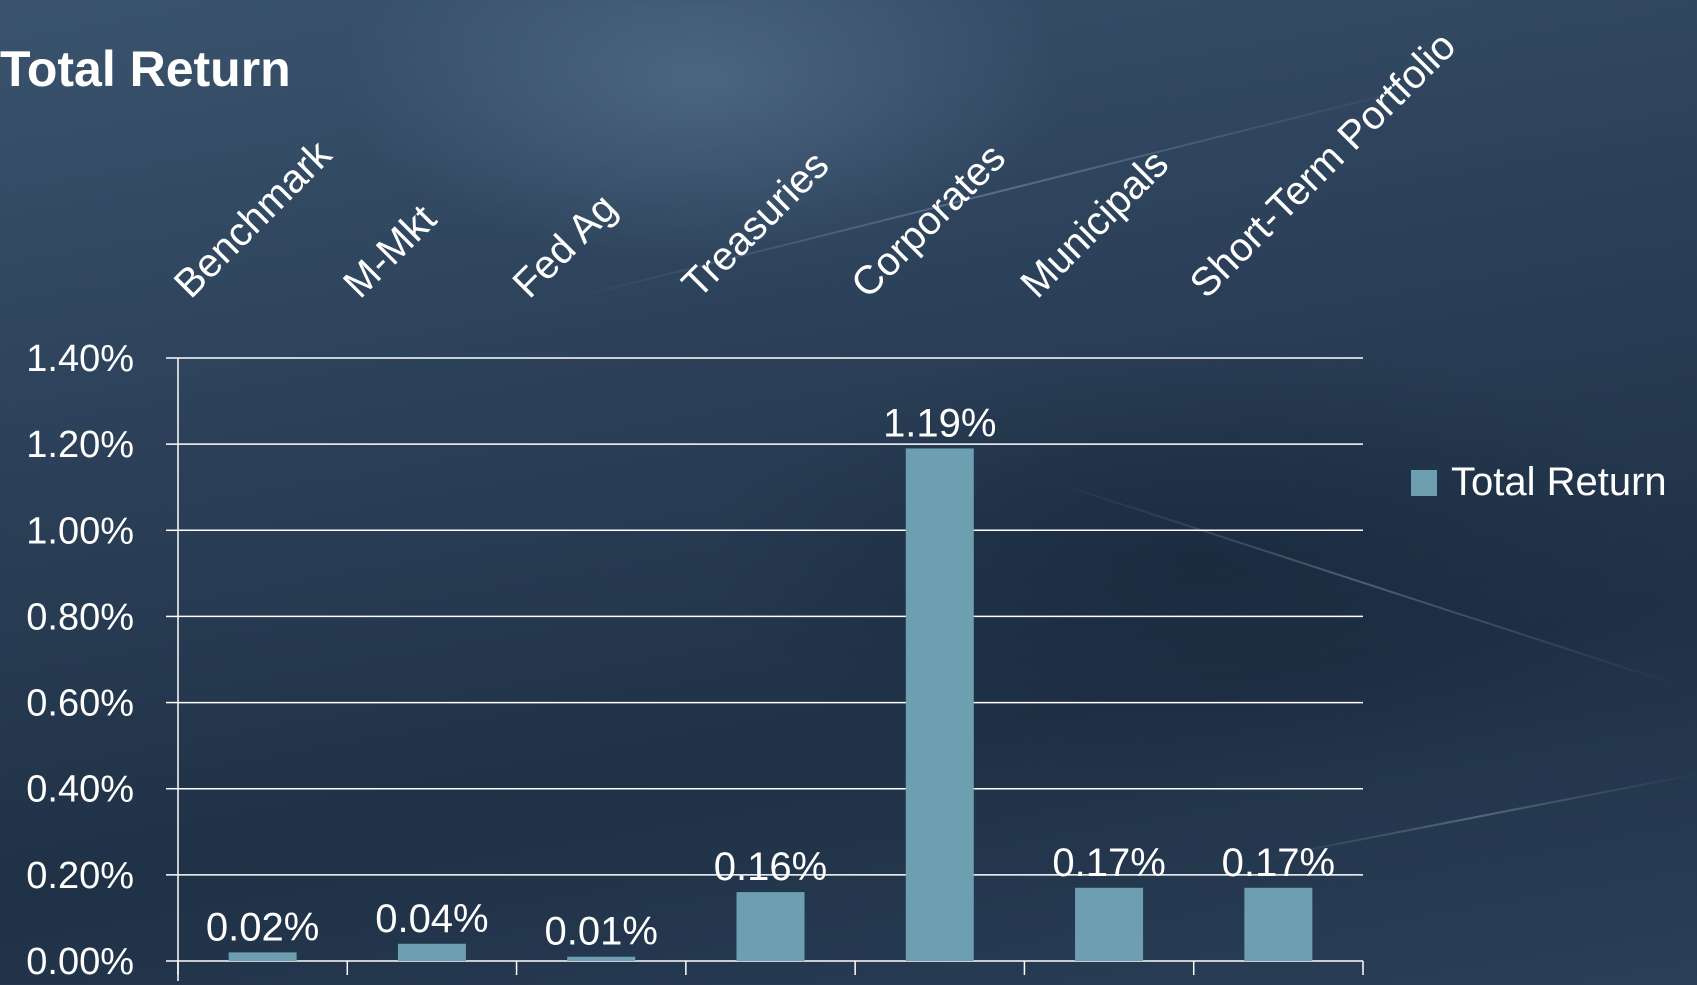  Describe the element at coordinates (431, 919) in the screenshot. I see `data-label: 0.04%` at that location.